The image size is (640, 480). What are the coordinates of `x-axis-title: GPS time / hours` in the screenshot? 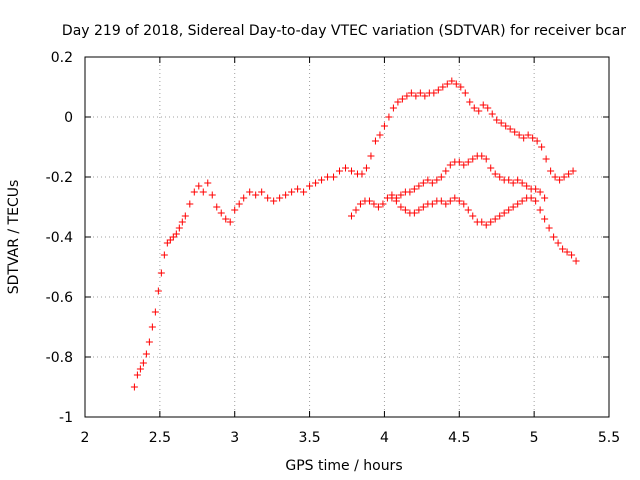 It's located at (343, 466).